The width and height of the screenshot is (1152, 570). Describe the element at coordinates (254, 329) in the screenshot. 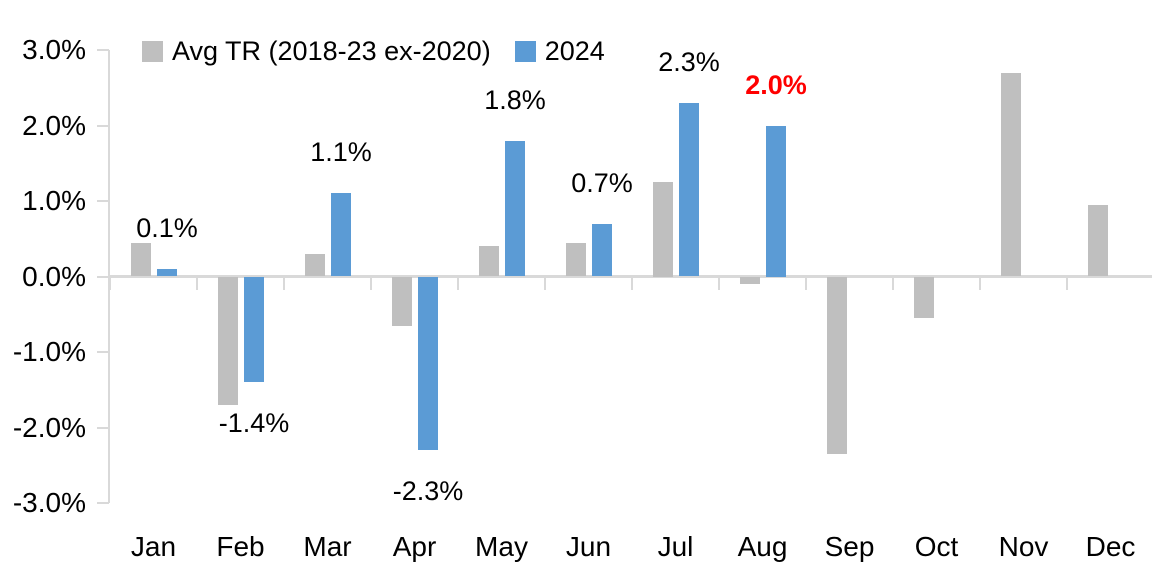

I see `bar-2024-feb` at that location.